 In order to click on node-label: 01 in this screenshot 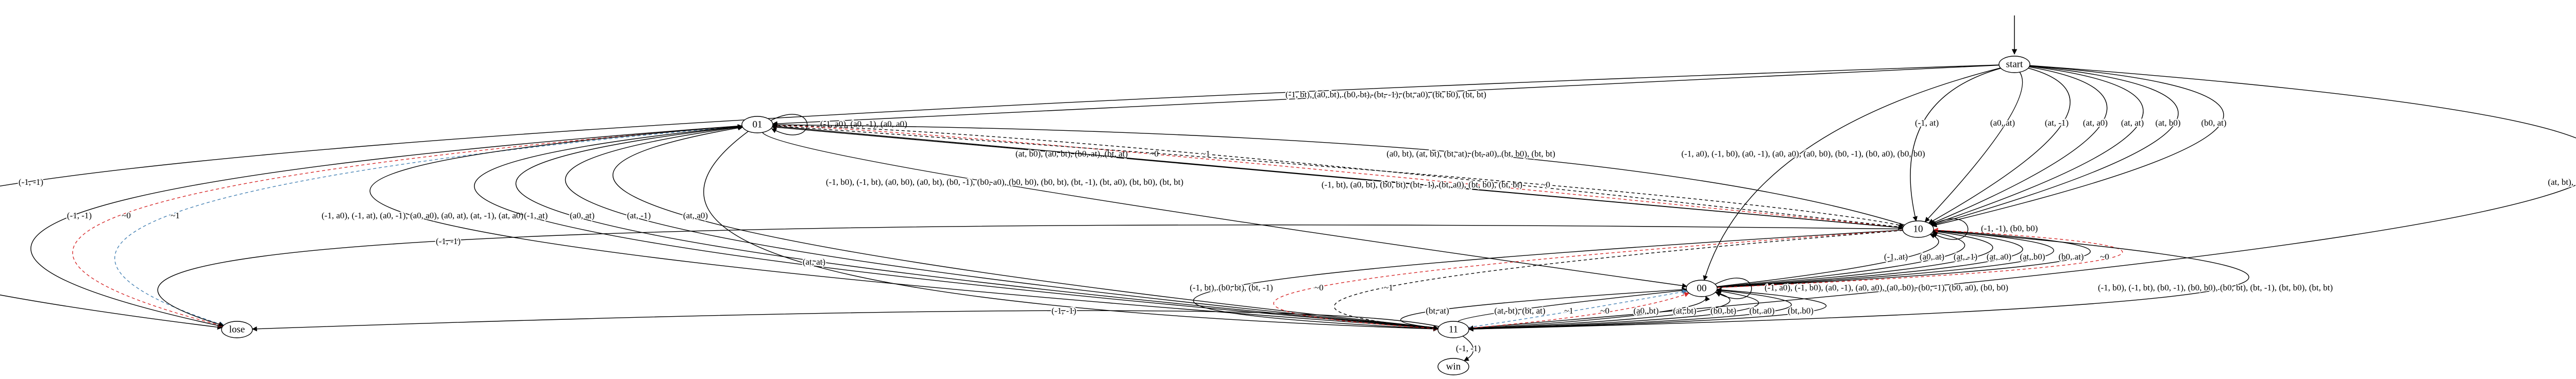, I will do `click(757, 125)`.